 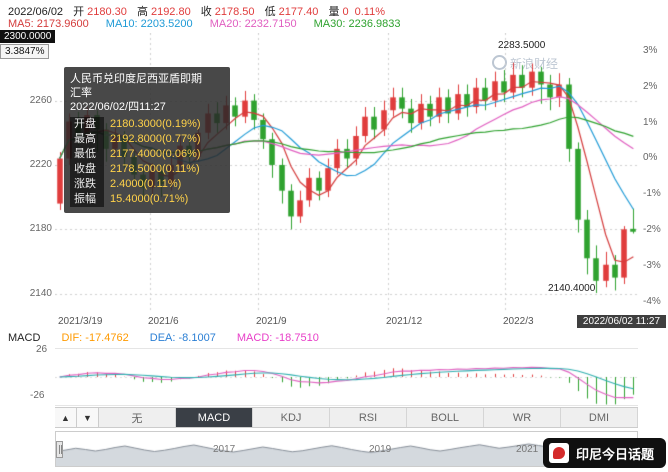 I want to click on macd-axis-max: 26, so click(x=42, y=349).